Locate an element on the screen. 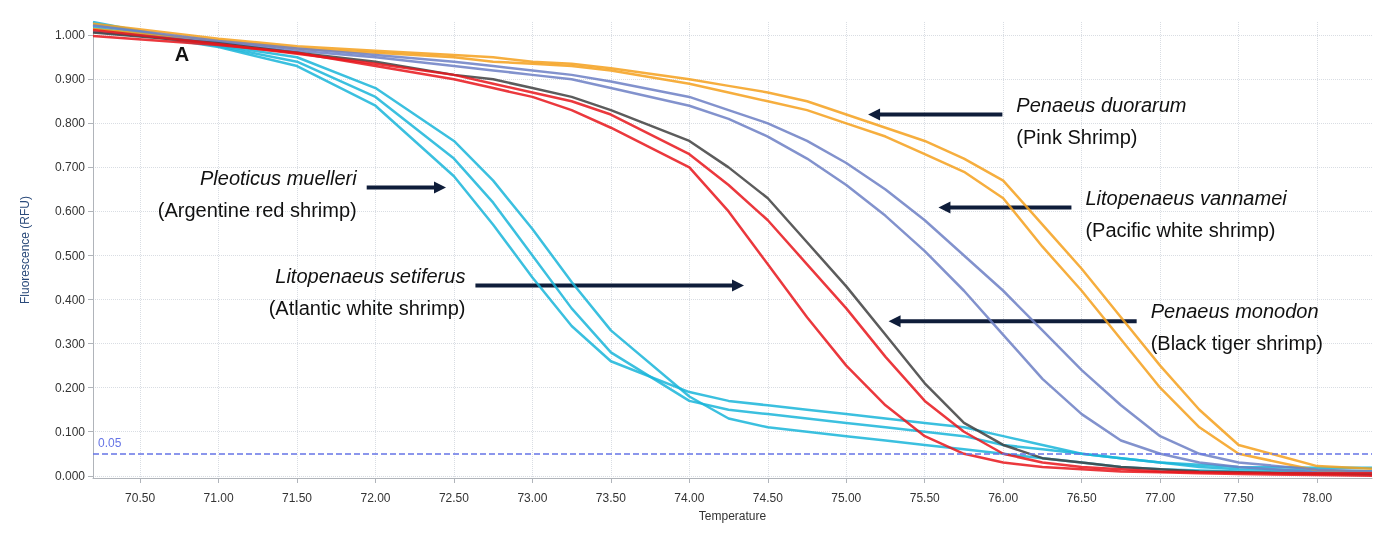  x-axis-title: Temperature is located at coordinates (732, 516).